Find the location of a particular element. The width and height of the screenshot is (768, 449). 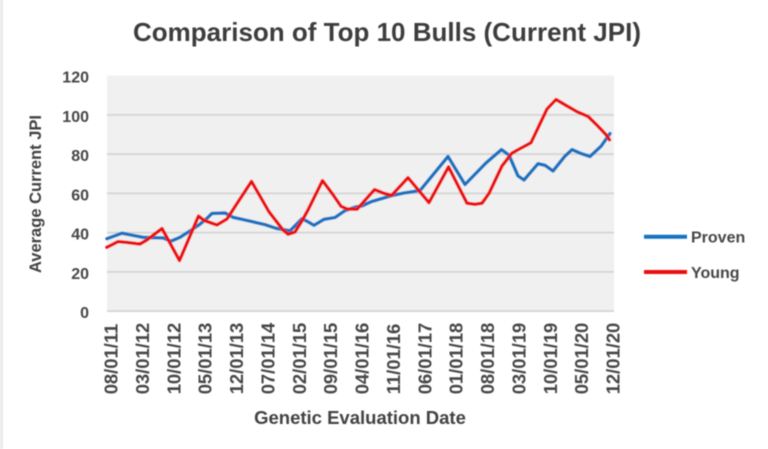

svg-text: Proven is located at coordinates (718, 238).